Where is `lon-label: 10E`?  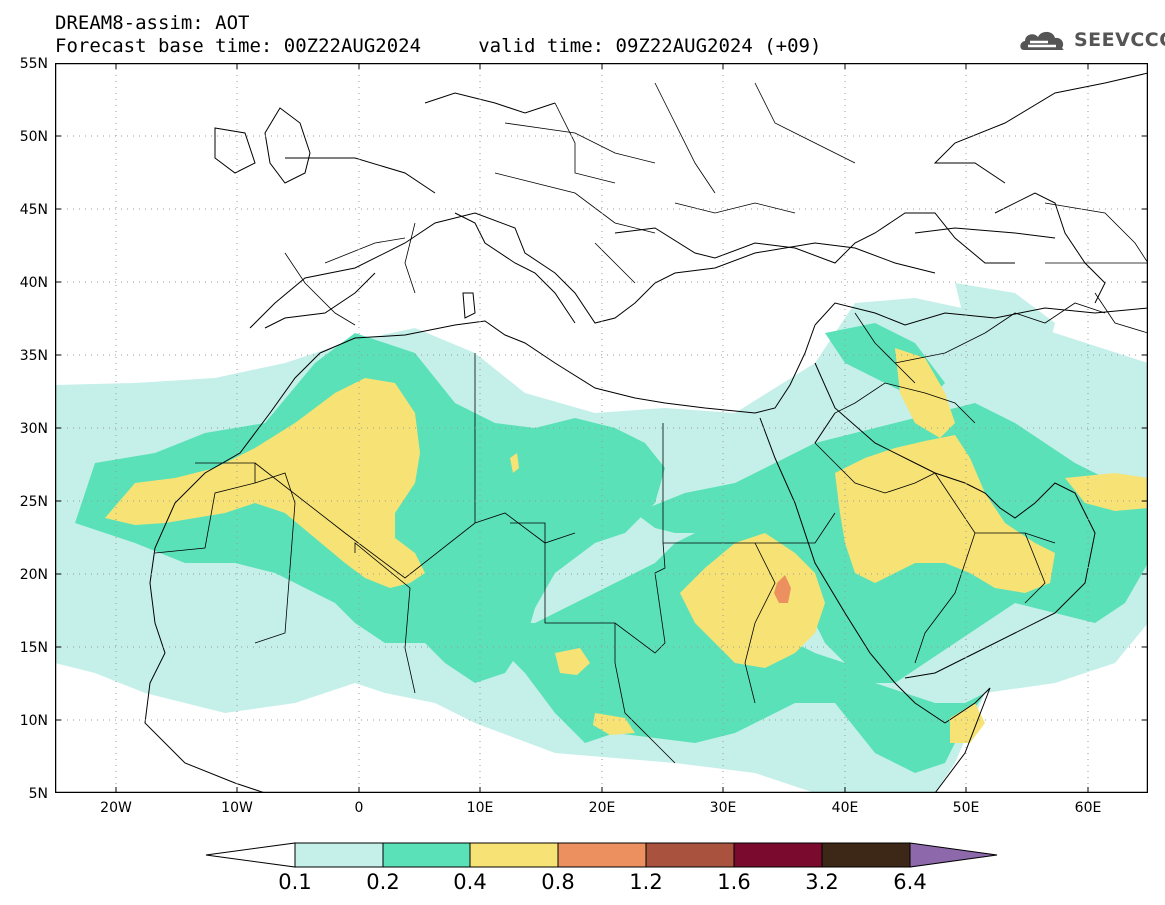 lon-label: 10E is located at coordinates (480, 808).